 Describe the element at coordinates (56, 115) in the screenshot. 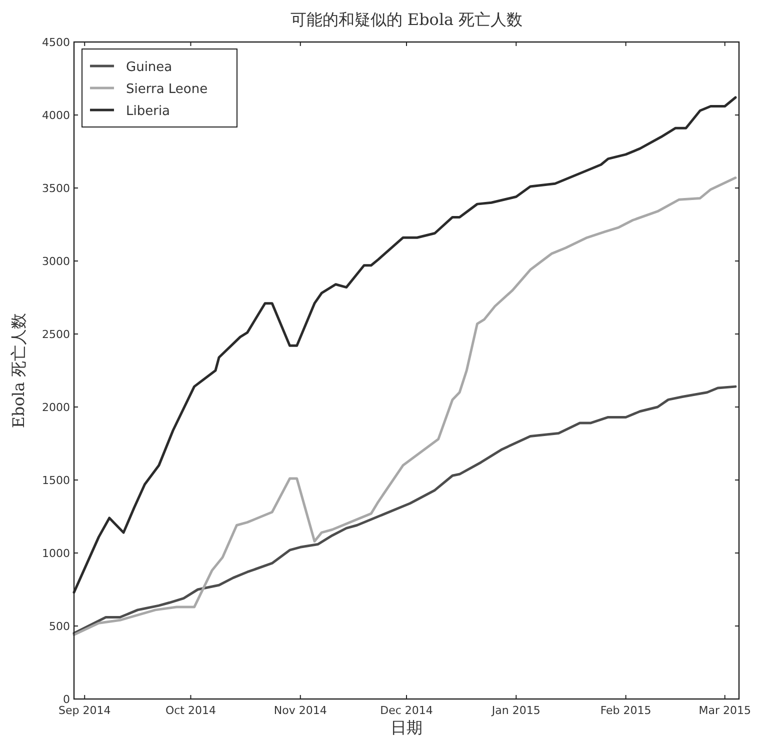

I see `y-tick-label: 4000` at that location.